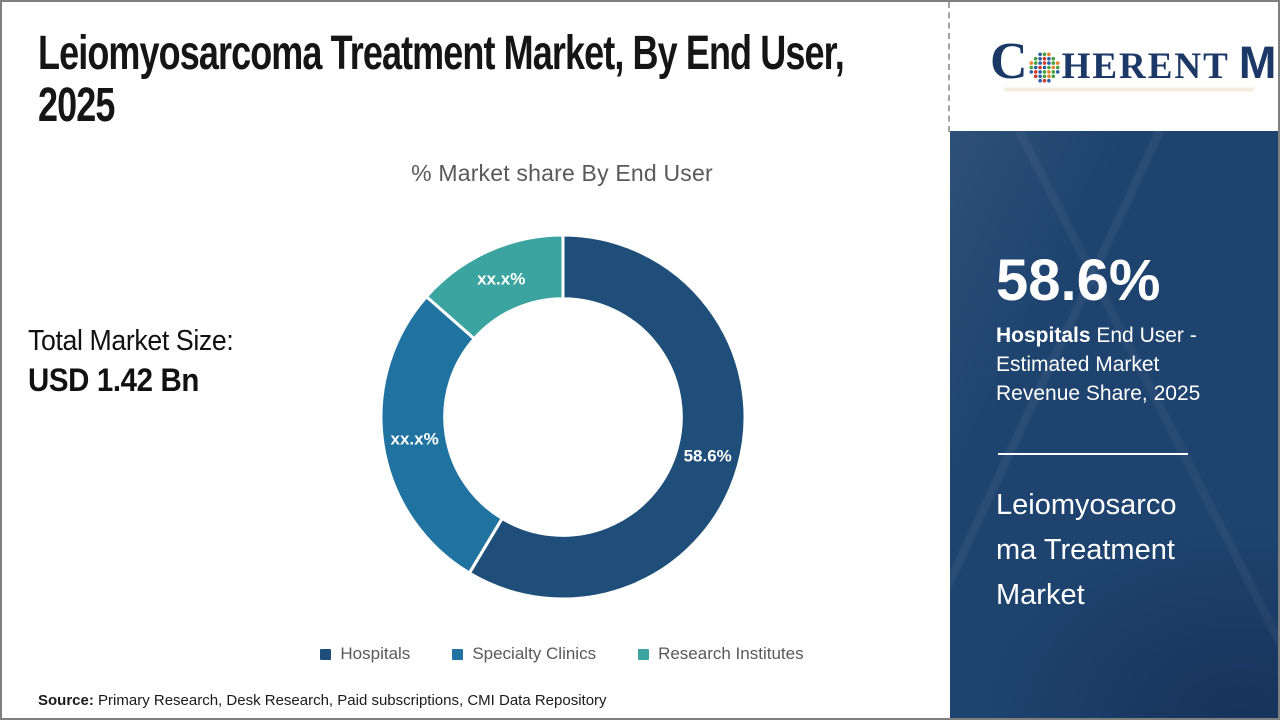  What do you see at coordinates (534, 653) in the screenshot?
I see `legend-label: Specialty Clinics` at bounding box center [534, 653].